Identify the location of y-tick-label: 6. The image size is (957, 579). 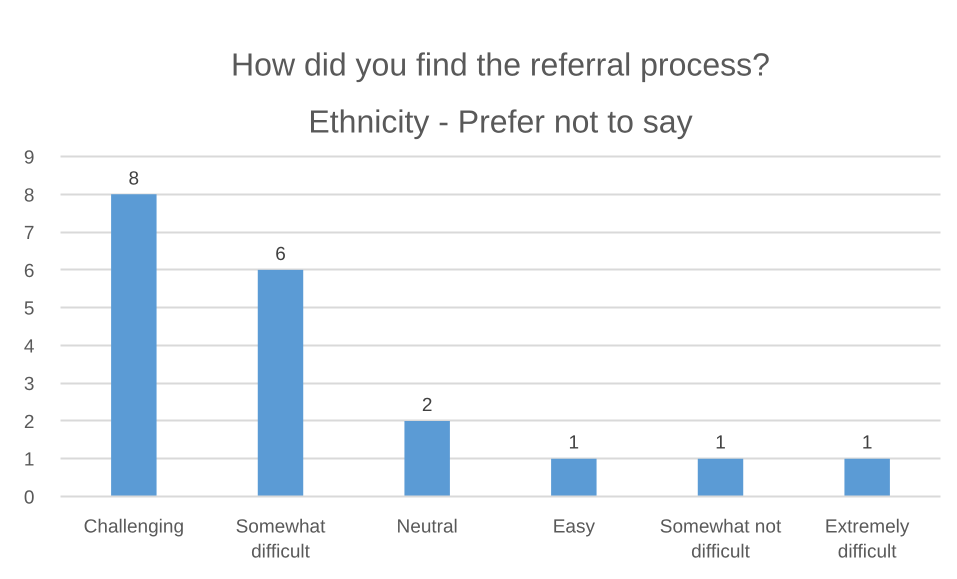
(29, 271).